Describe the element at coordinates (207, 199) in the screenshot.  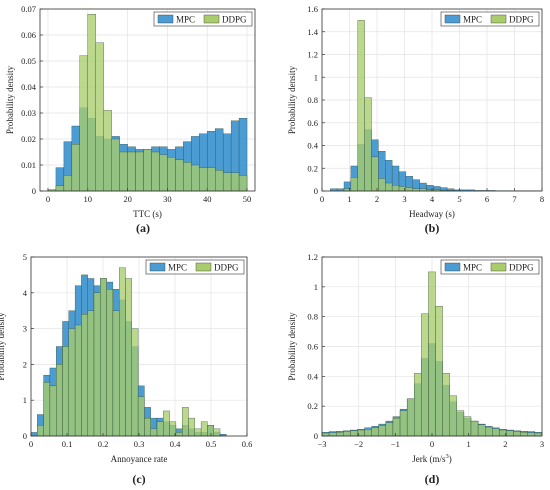
I see `x-tick-label: 40` at that location.